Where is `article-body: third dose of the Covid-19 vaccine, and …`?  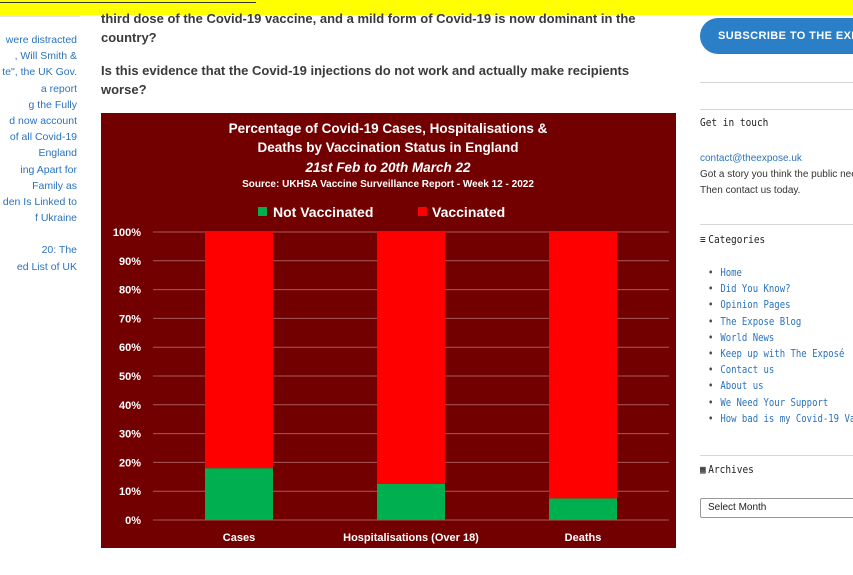
article-body: third dose of the Covid-19 vaccine, and … is located at coordinates (391, 55).